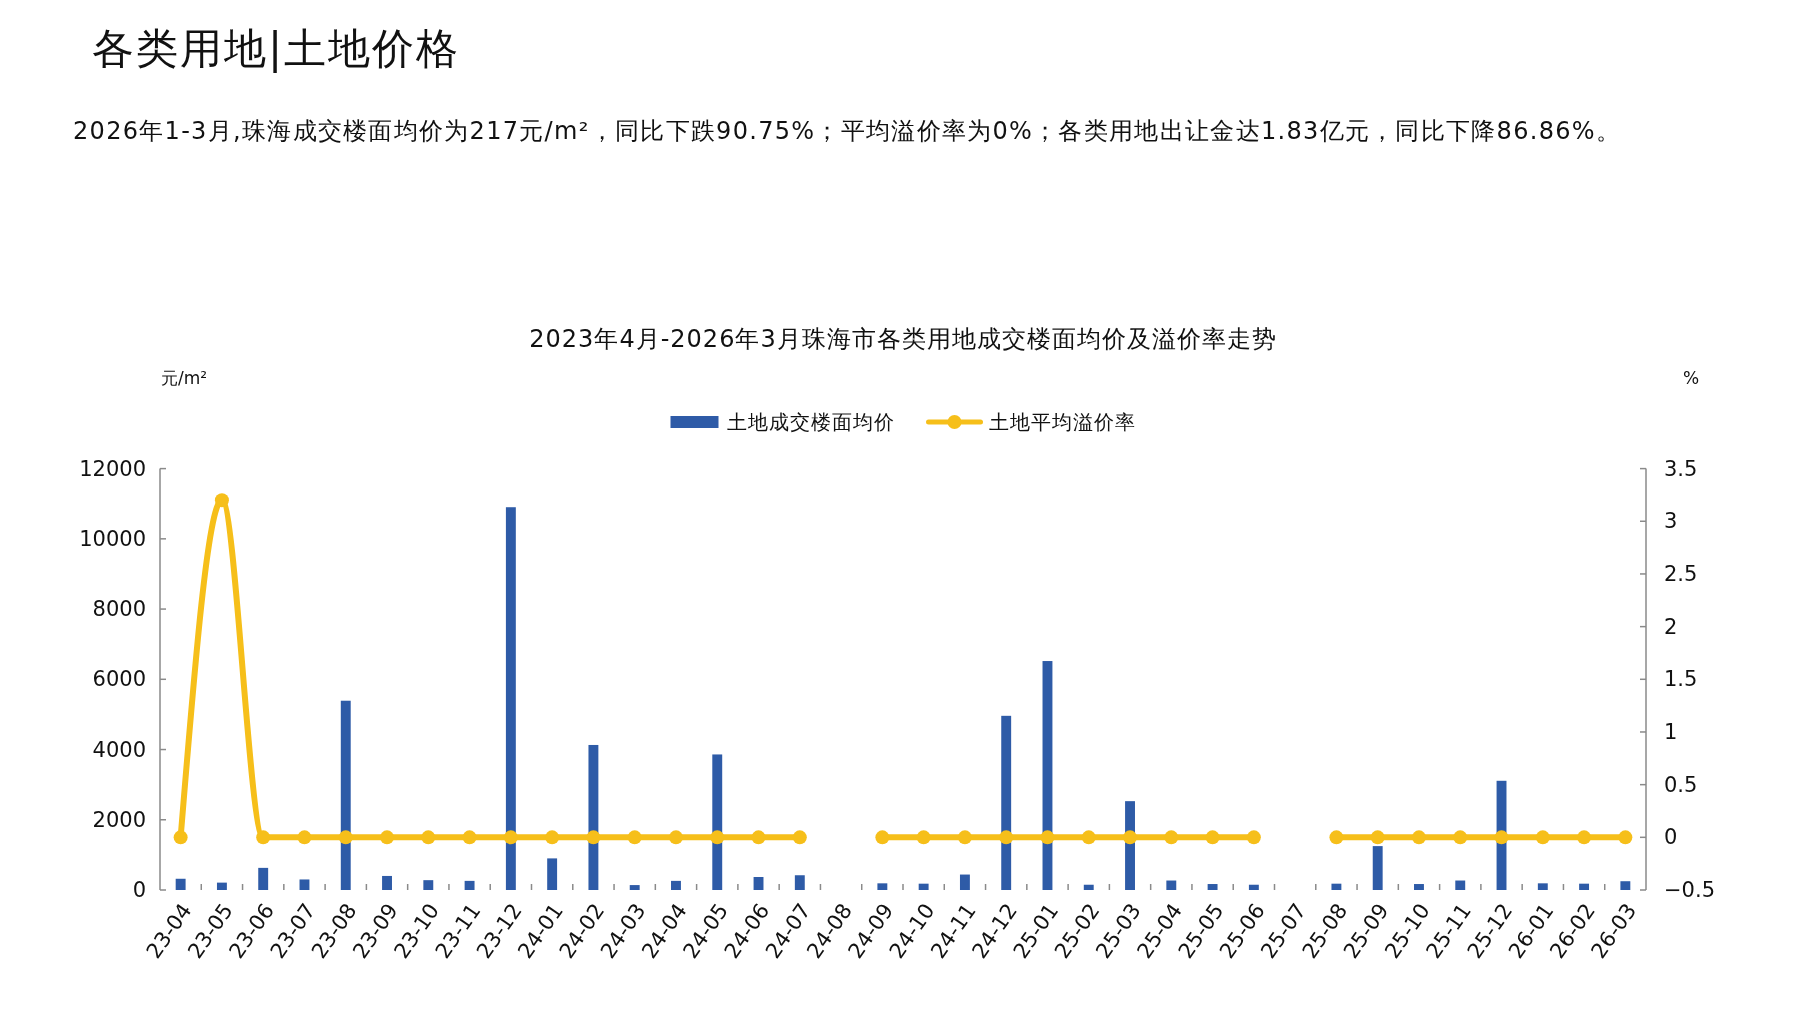 The height and width of the screenshot is (1010, 1797). What do you see at coordinates (847, 131) in the screenshot?
I see `text: 2026年1-3月,珠海成交楼面均价为217元/m²，同比下跌90.75%；平均溢价率为0%；各类用地出让金达1.83亿元，同比下降86.86%。` at bounding box center [847, 131].